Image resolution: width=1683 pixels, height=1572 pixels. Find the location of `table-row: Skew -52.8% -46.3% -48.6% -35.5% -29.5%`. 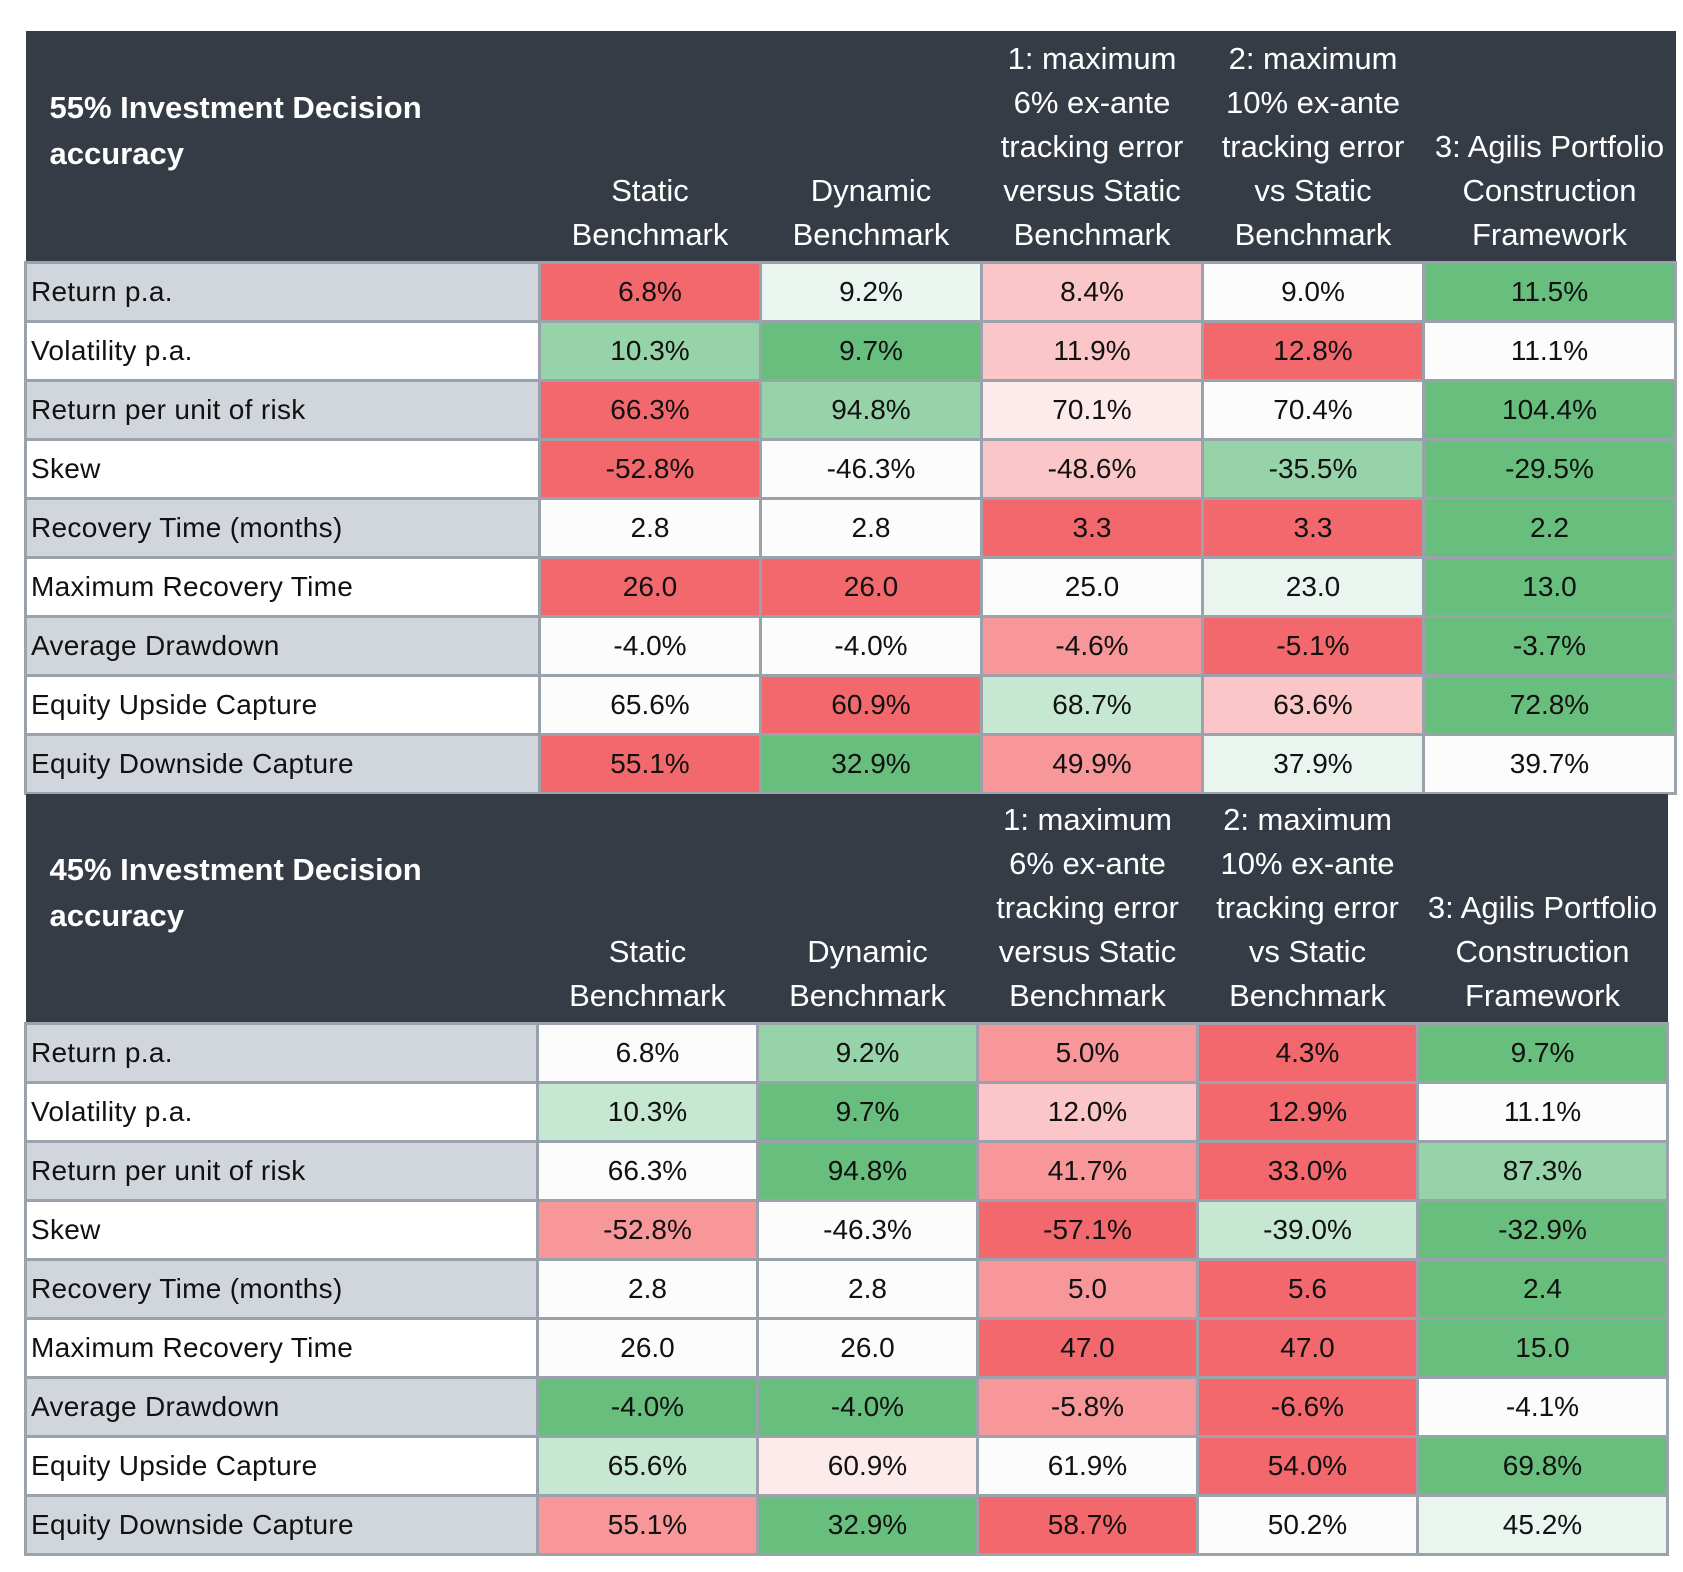

table-row: Skew -52.8% -46.3% -48.6% -35.5% -29.5% is located at coordinates (850, 468).